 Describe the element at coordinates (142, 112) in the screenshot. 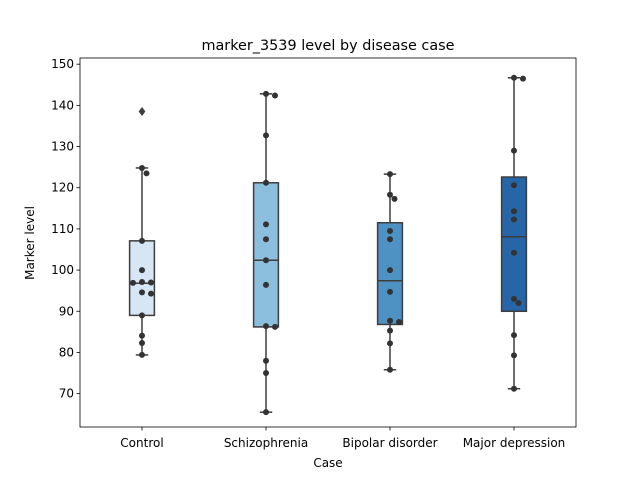

I see `outlier-point` at that location.